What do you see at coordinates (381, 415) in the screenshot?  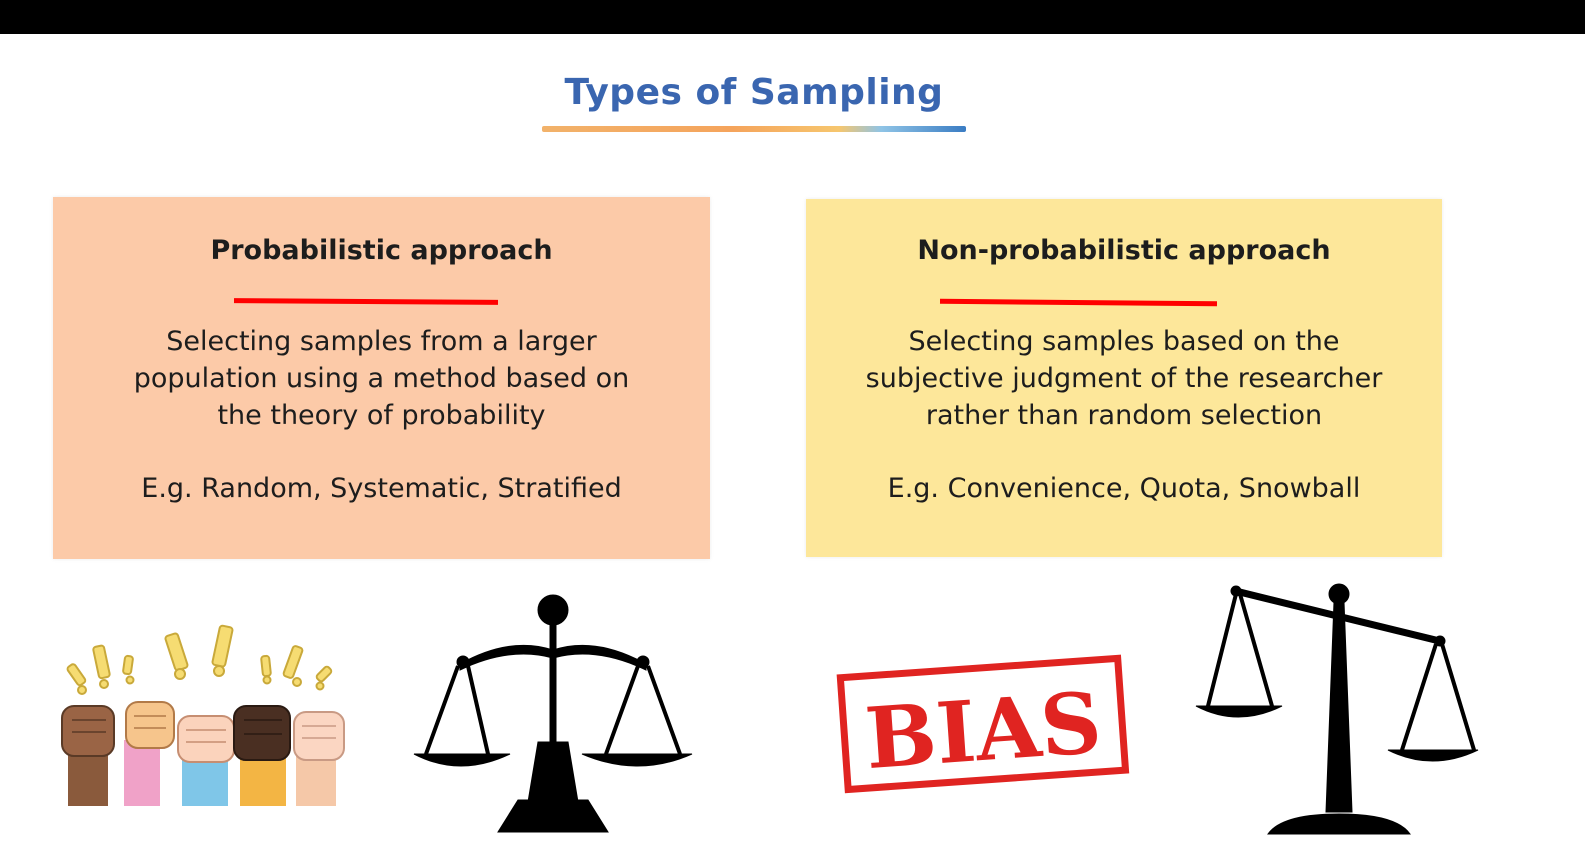 I see `description-line: the theory of probability` at bounding box center [381, 415].